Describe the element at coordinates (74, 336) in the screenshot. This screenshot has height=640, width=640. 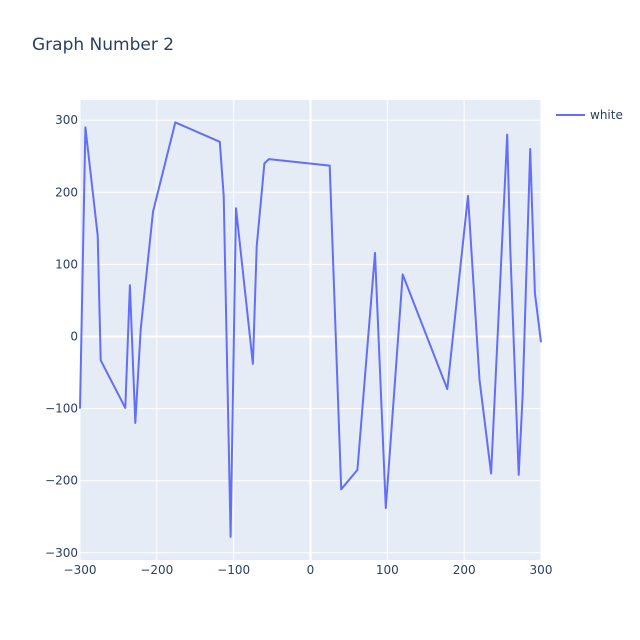
I see `y-tick-label: 0` at that location.